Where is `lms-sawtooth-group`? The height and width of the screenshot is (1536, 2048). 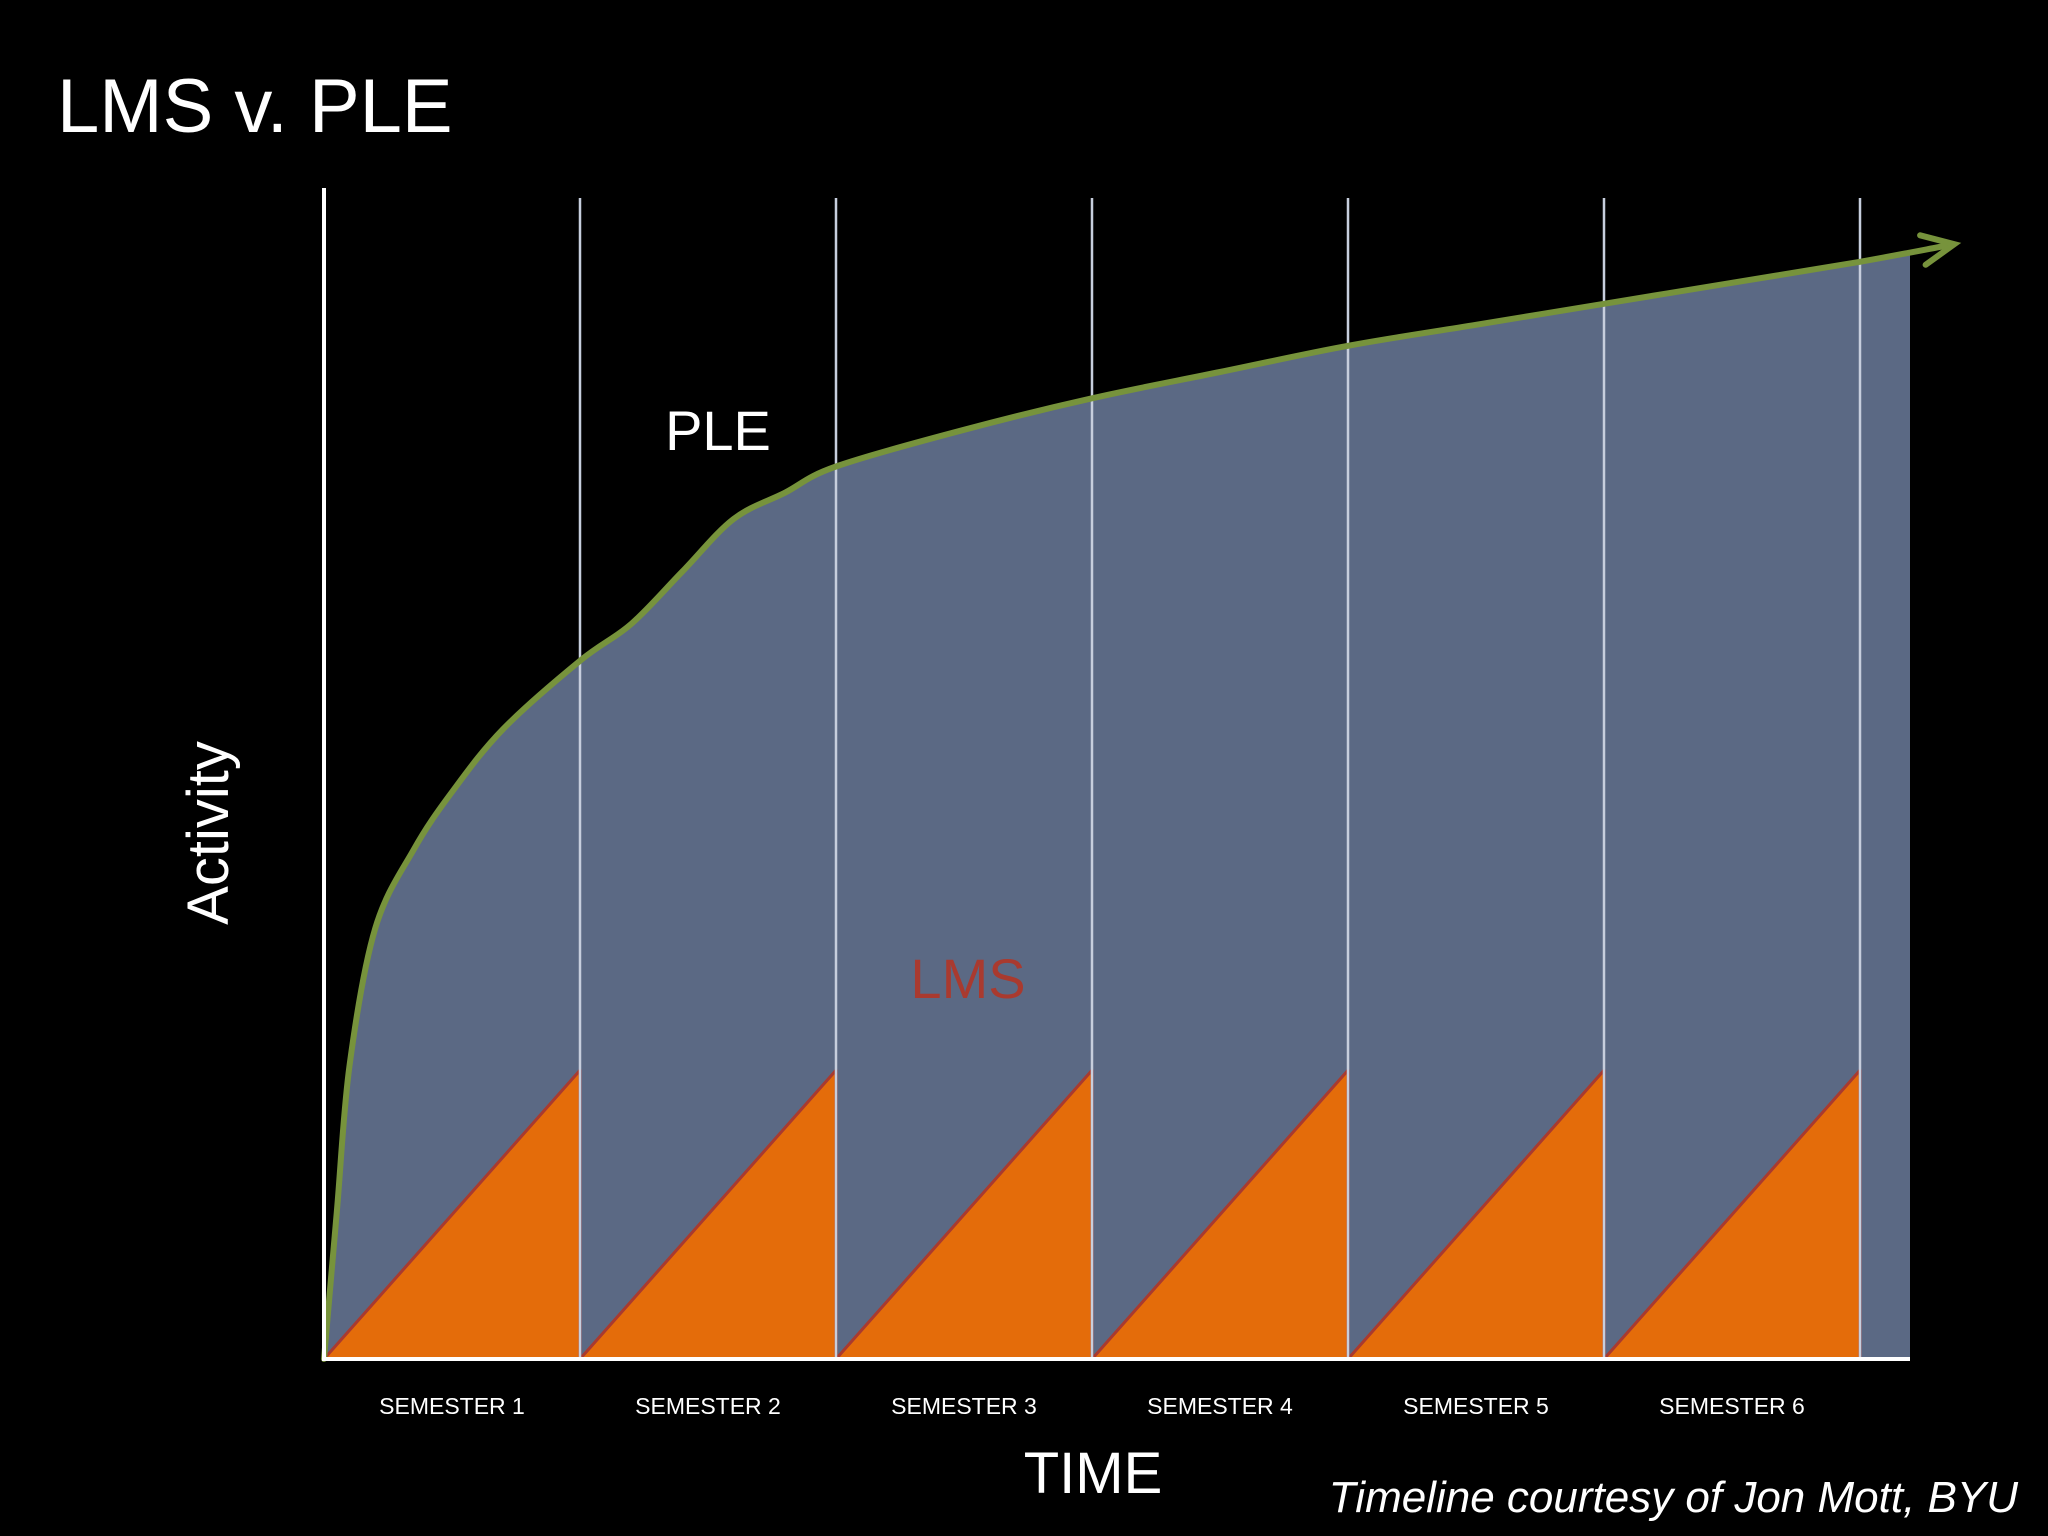 lms-sawtooth-group is located at coordinates (1092, 1214).